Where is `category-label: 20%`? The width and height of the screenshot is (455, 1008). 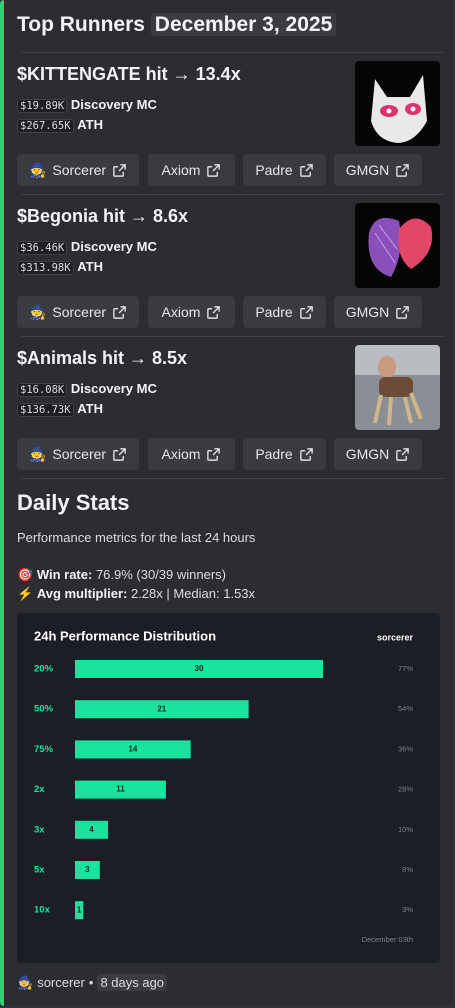
category-label: 20% is located at coordinates (44, 669).